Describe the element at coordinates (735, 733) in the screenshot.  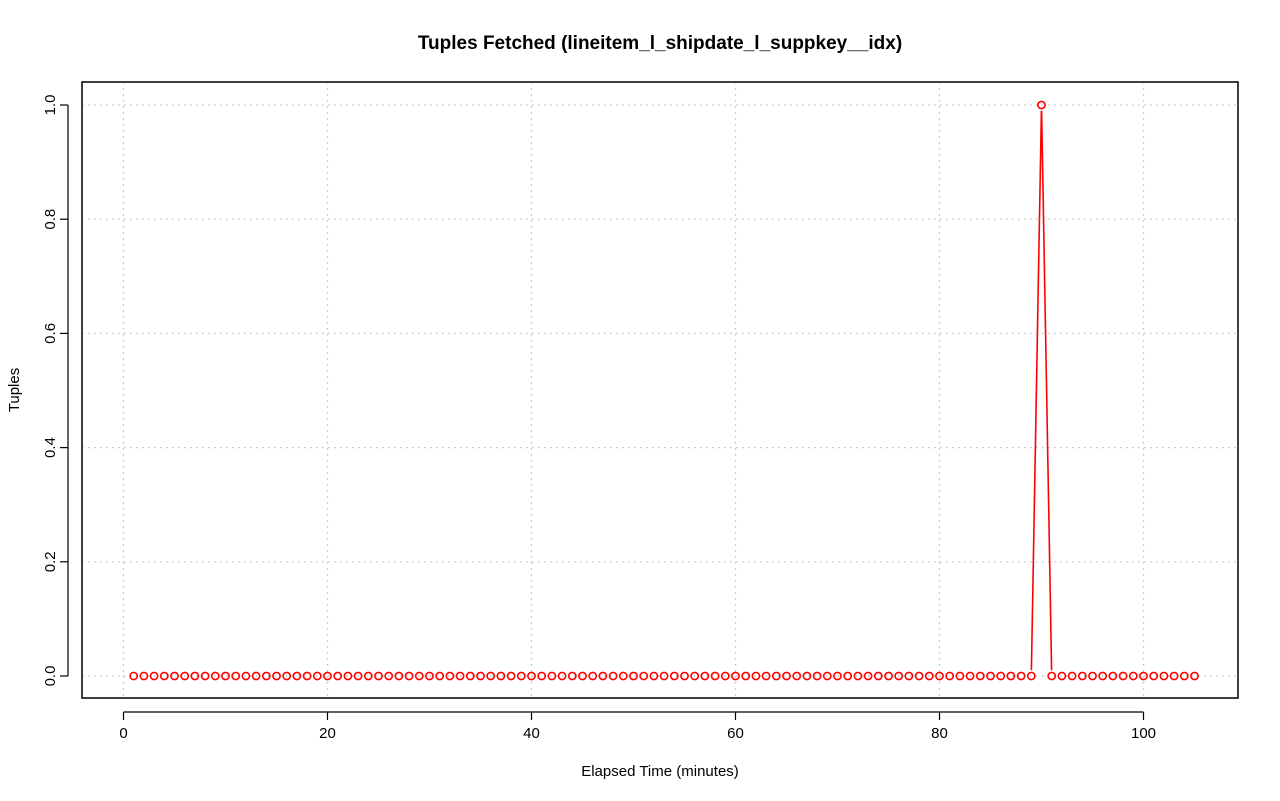
I see `x-tick-label: 60` at that location.